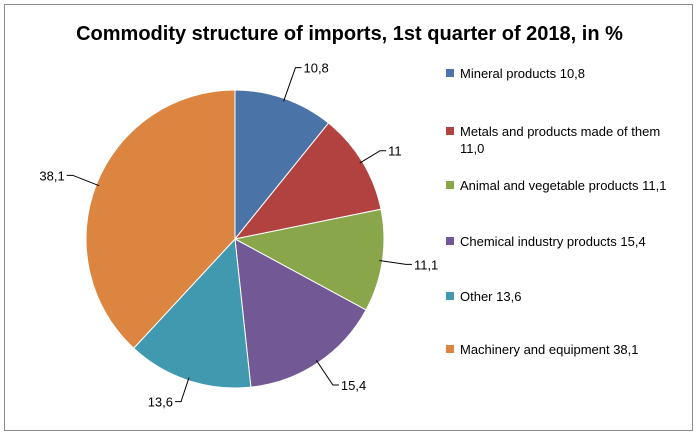 The width and height of the screenshot is (700, 438). What do you see at coordinates (560, 140) in the screenshot?
I see `legend-label: Metals and products made of them 11,0` at bounding box center [560, 140].